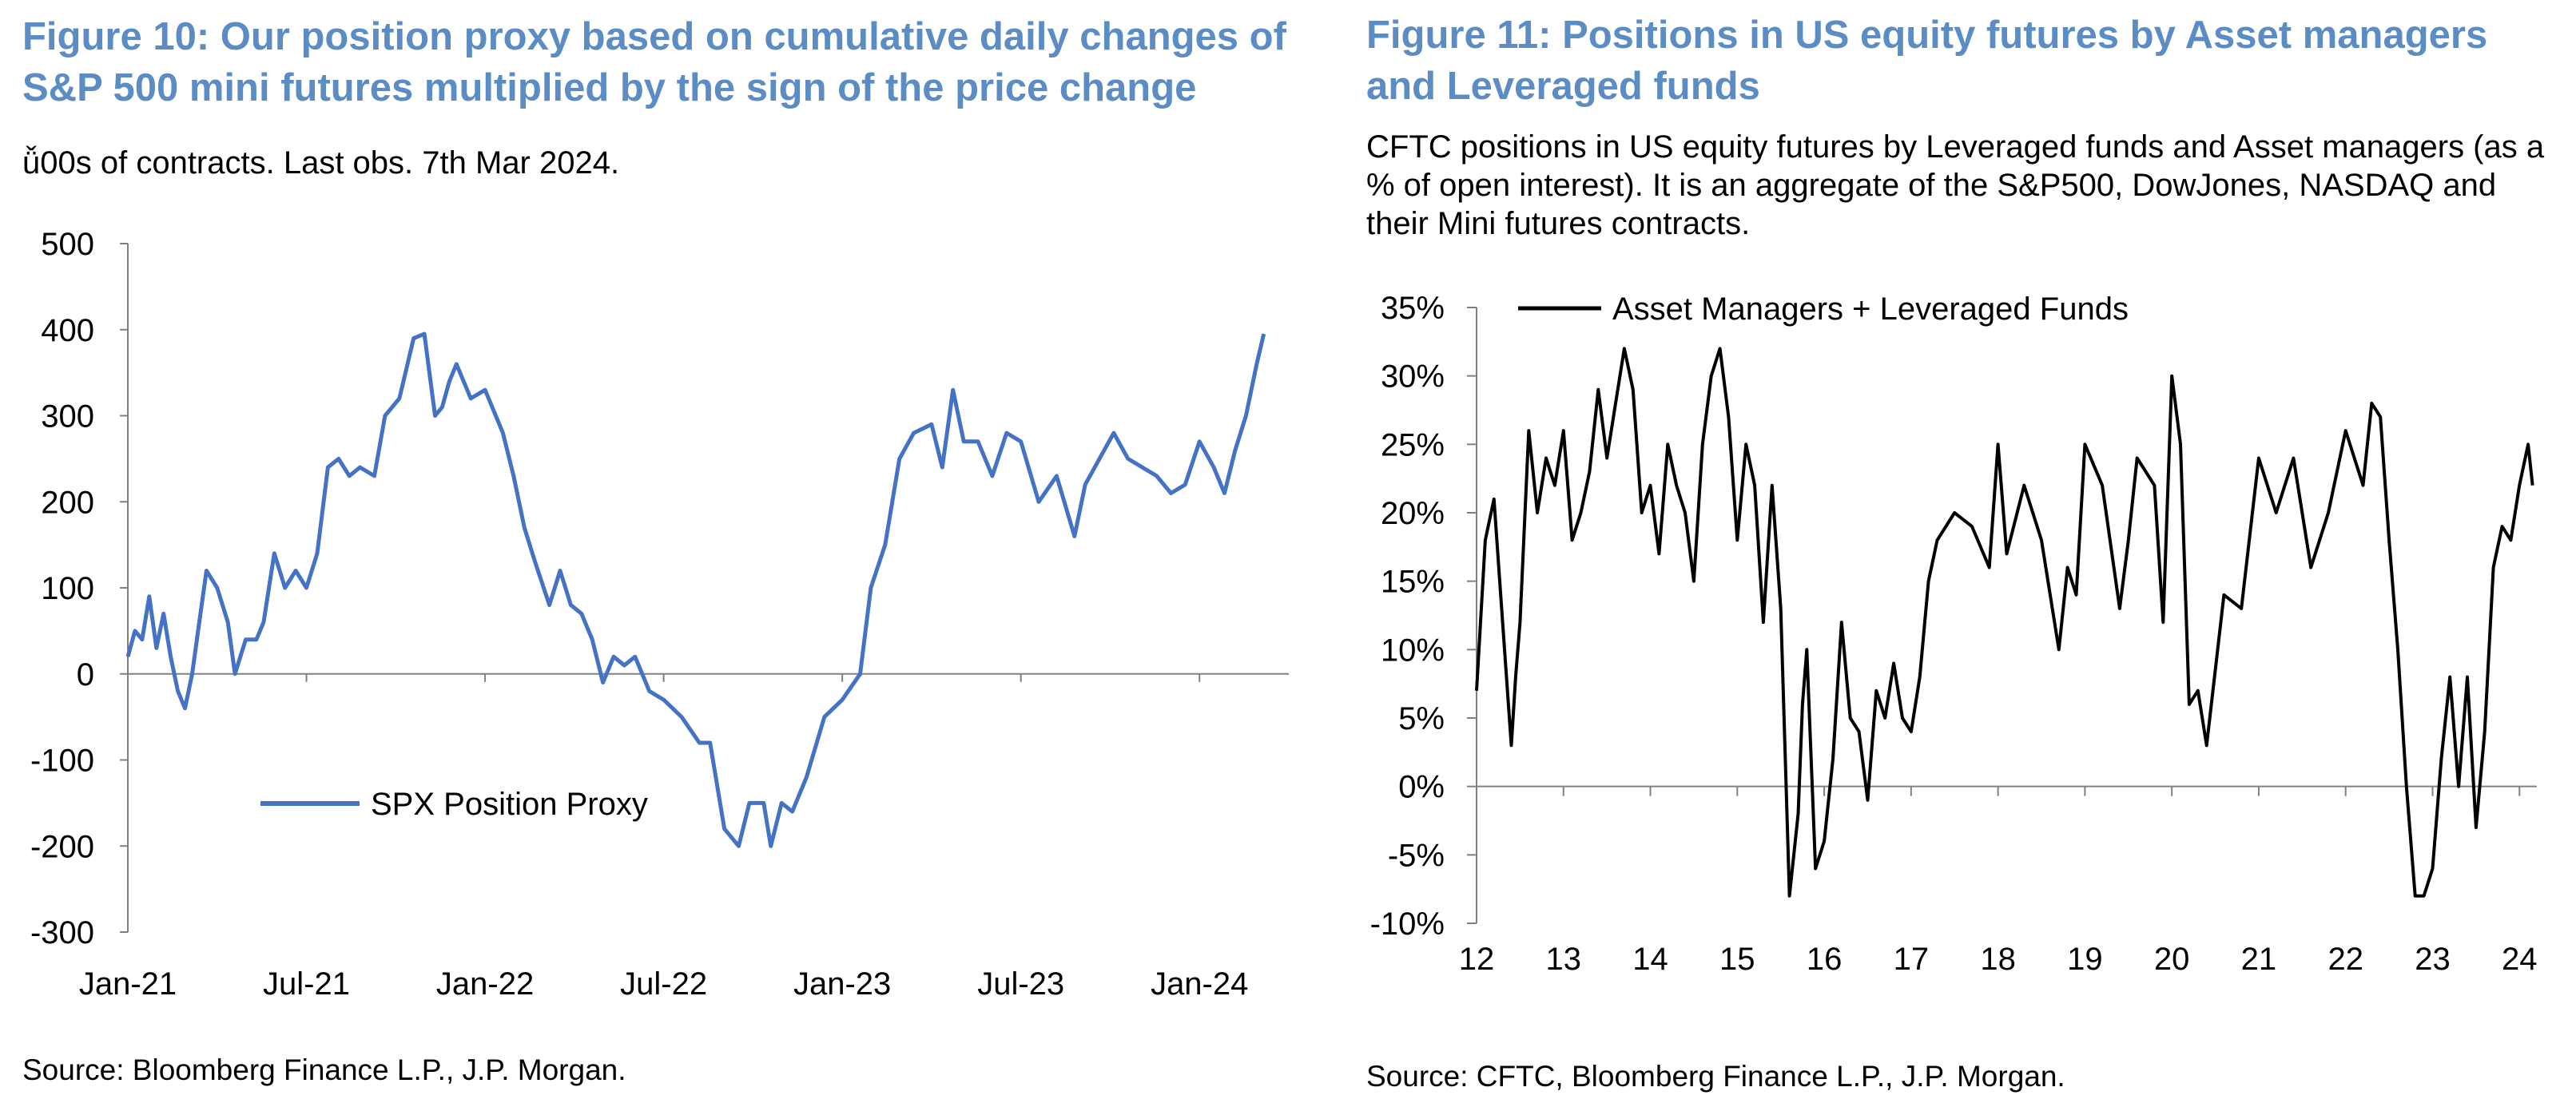  I want to click on x-tick-label: 17, so click(1912, 959).